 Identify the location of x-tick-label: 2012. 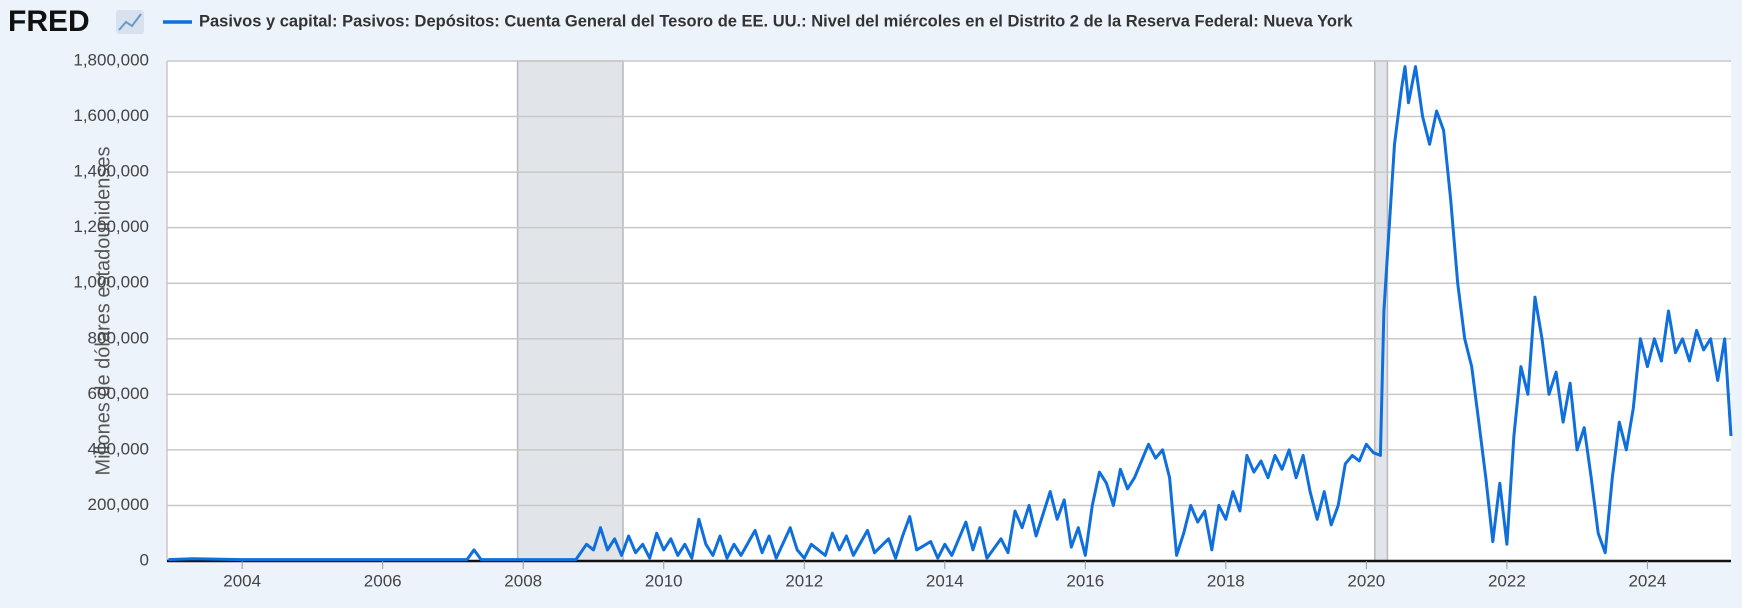
(804, 580).